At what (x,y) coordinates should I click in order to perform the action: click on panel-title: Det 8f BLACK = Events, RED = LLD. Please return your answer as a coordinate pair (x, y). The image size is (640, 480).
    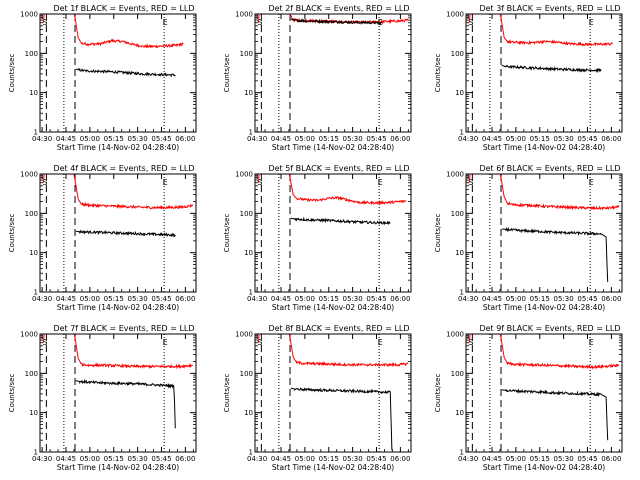
    Looking at the image, I should click on (338, 328).